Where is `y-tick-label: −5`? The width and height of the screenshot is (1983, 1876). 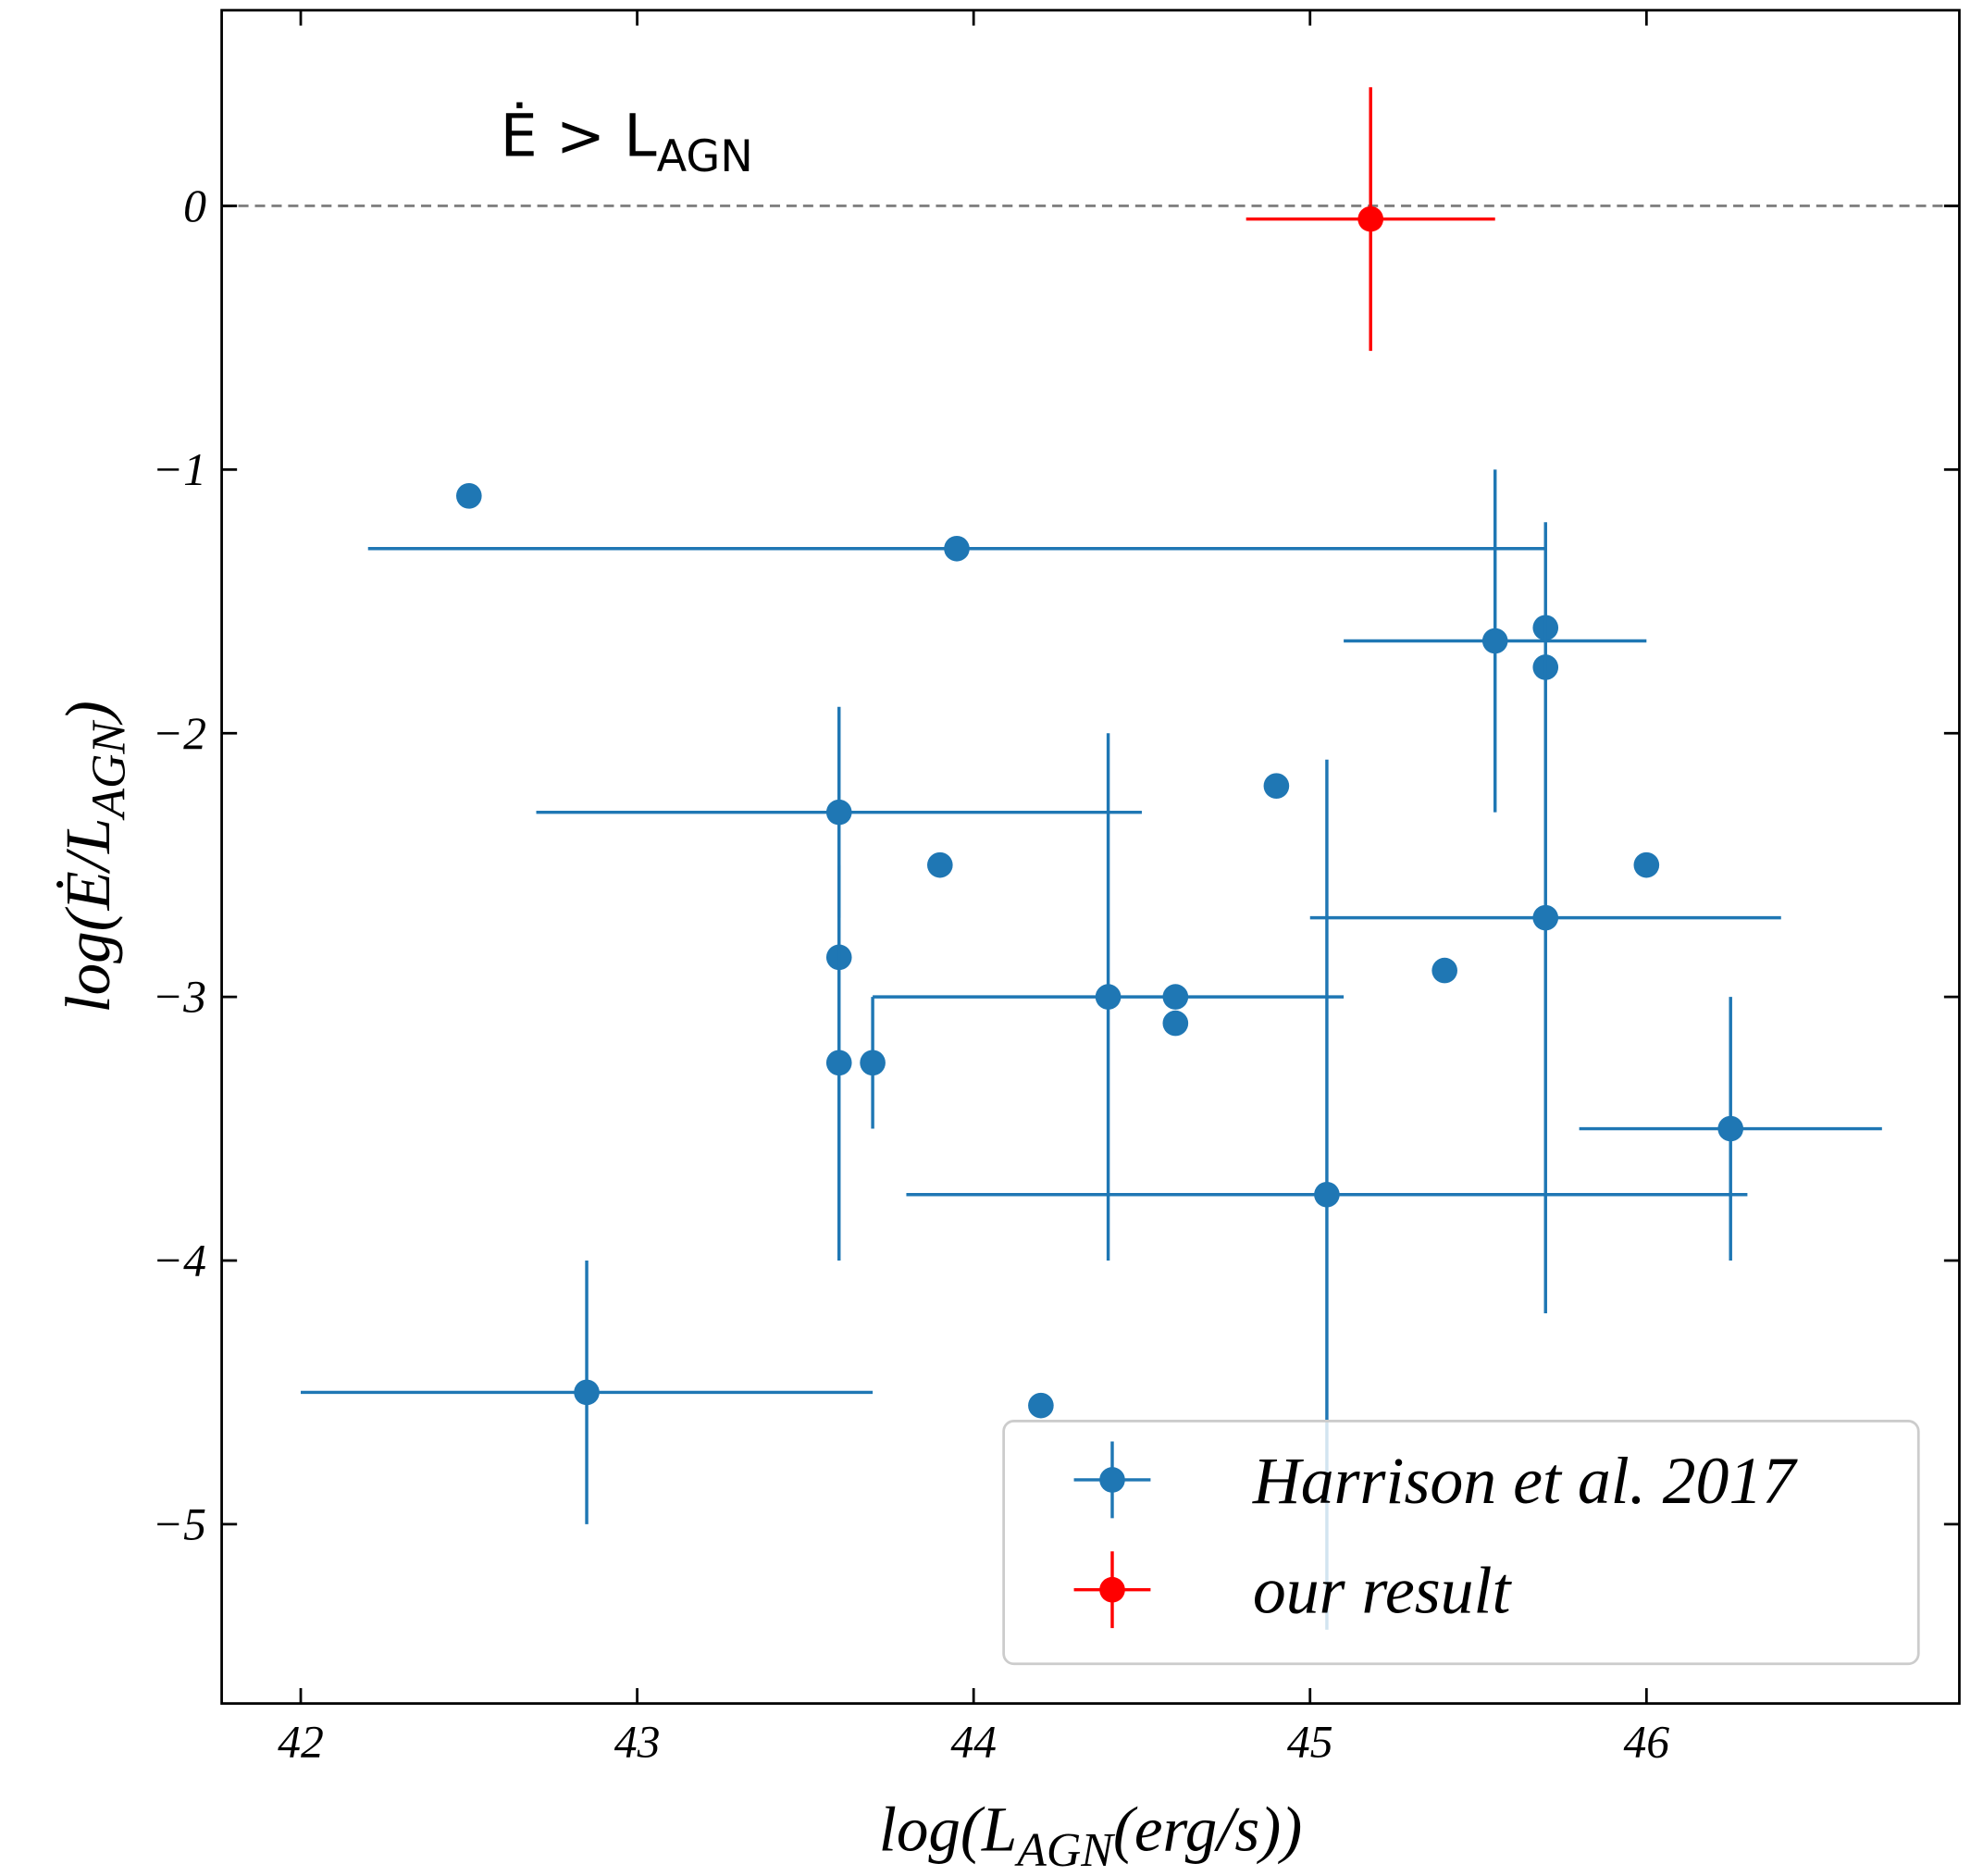 y-tick-label: −5 is located at coordinates (179, 1523).